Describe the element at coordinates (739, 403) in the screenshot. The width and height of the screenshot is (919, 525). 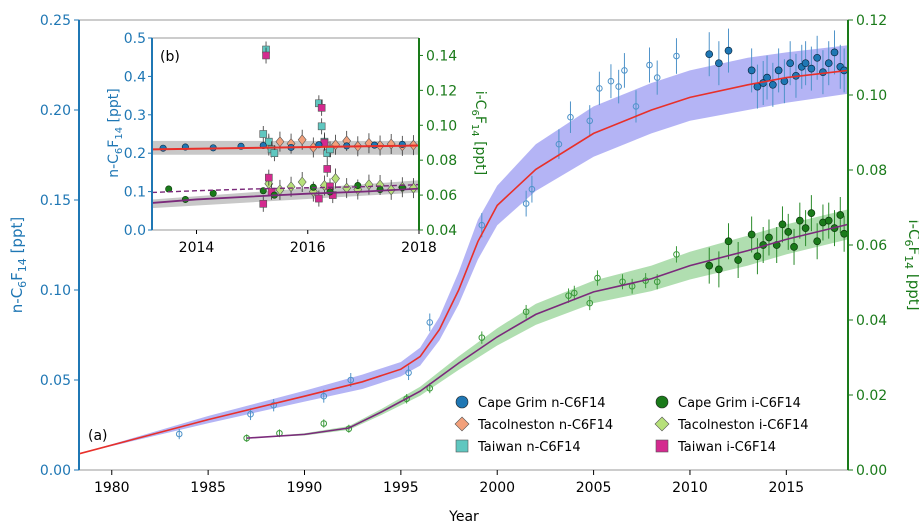
I see `legend-label: Cape Grim i-C6F14` at that location.